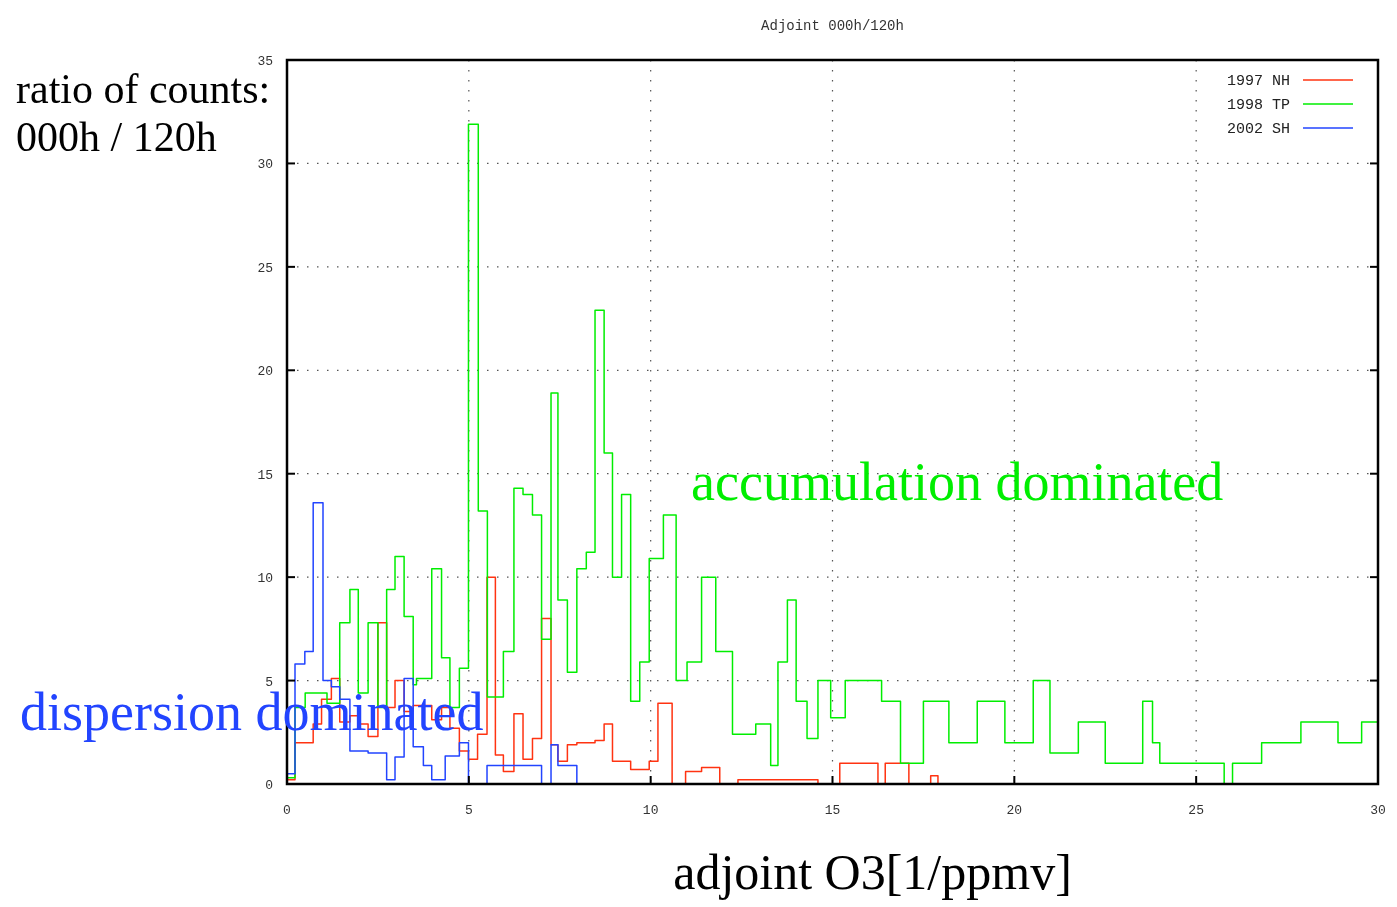 This screenshot has width=1397, height=907. Describe the element at coordinates (265, 268) in the screenshot. I see `y-tick-label: 25` at that location.